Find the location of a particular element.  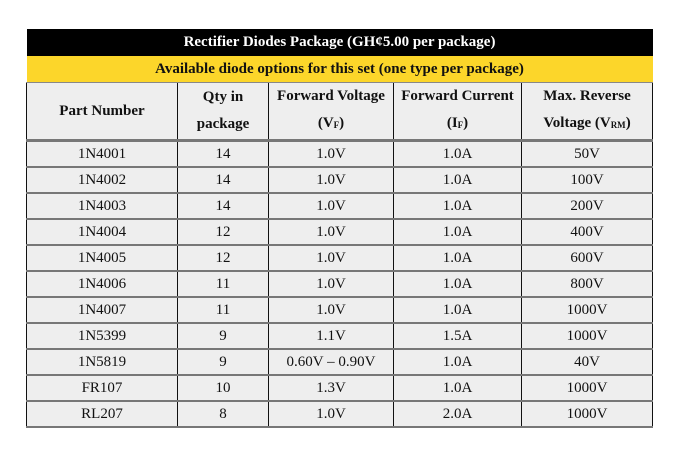

cell-part-number: 1N4005 is located at coordinates (102, 258).